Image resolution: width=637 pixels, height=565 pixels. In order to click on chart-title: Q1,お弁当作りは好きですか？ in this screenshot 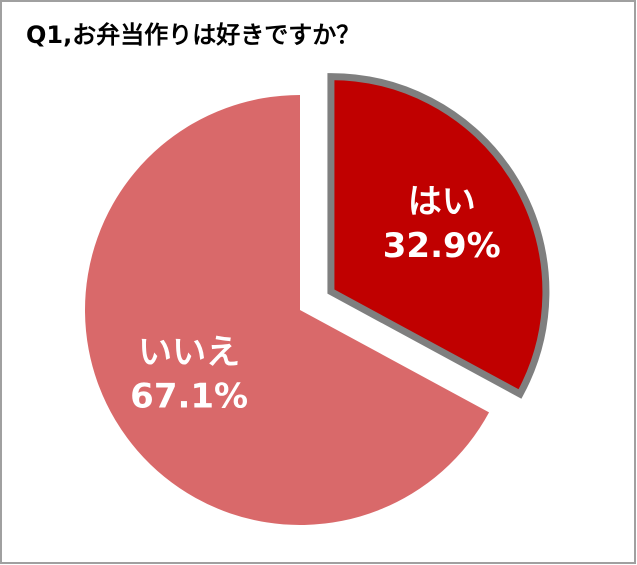, I will do `click(193, 35)`.